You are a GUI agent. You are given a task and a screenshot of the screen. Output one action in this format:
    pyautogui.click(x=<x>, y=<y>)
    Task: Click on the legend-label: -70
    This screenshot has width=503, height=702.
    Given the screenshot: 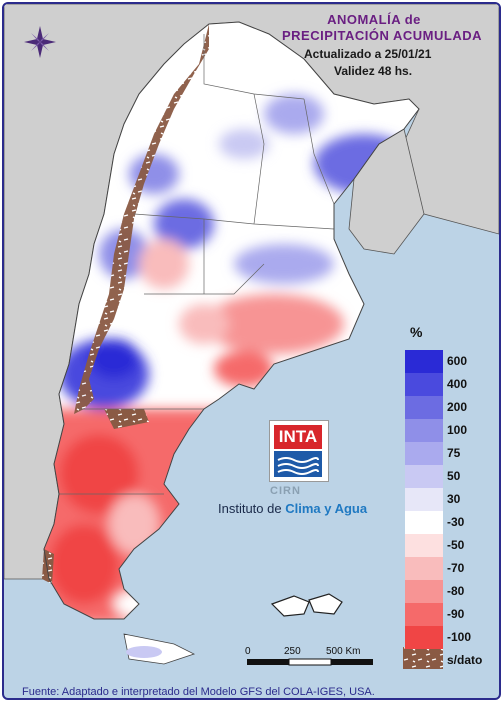 What is the action you would take?
    pyautogui.click(x=456, y=568)
    